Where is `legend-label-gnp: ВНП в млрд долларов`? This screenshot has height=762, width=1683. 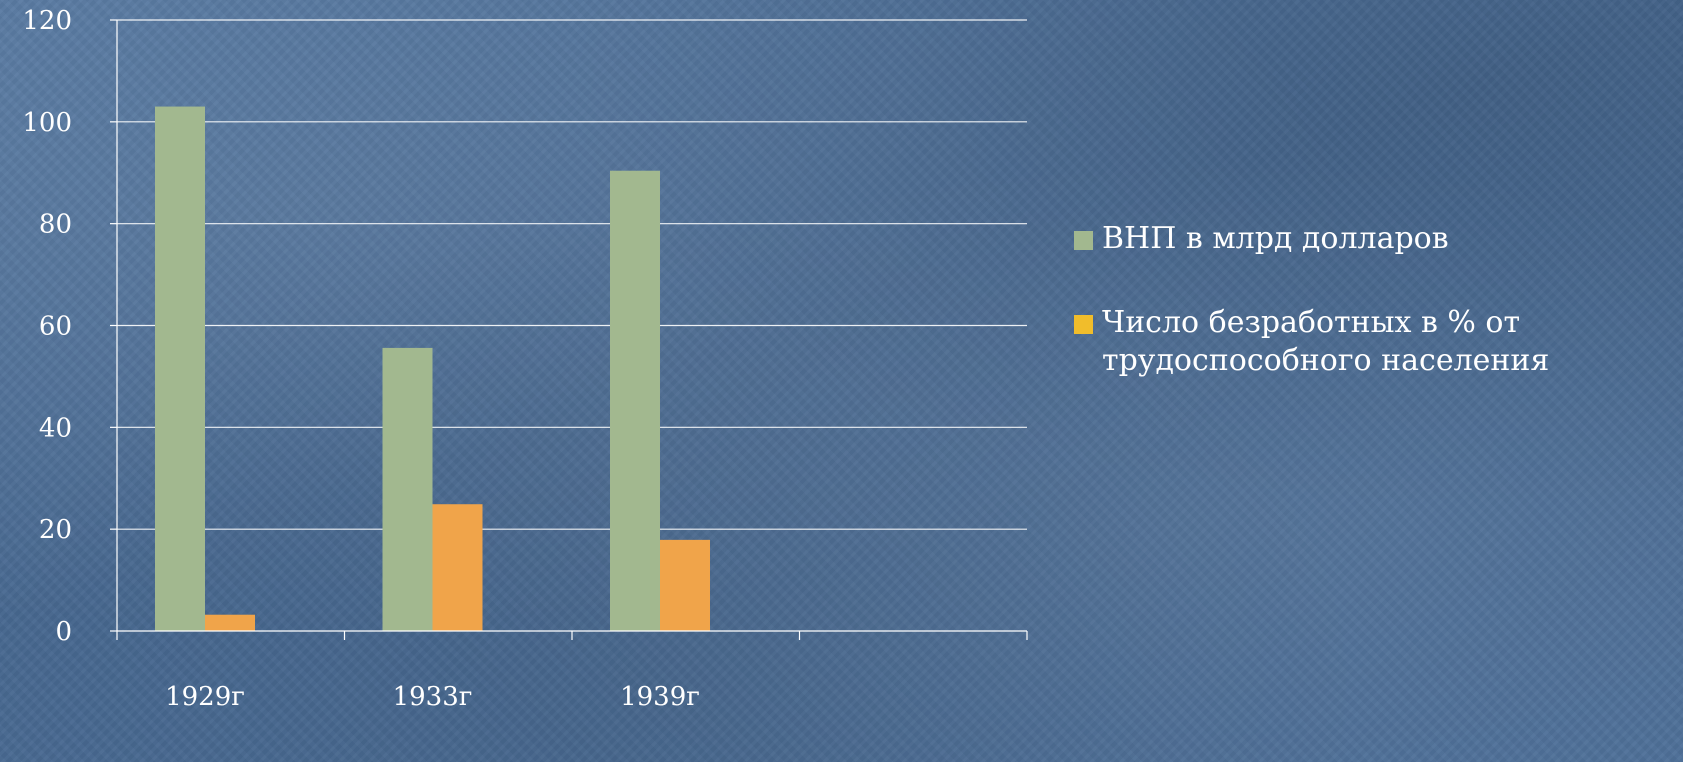 legend-label-gnp: ВНП в млрд долларов is located at coordinates (1275, 238).